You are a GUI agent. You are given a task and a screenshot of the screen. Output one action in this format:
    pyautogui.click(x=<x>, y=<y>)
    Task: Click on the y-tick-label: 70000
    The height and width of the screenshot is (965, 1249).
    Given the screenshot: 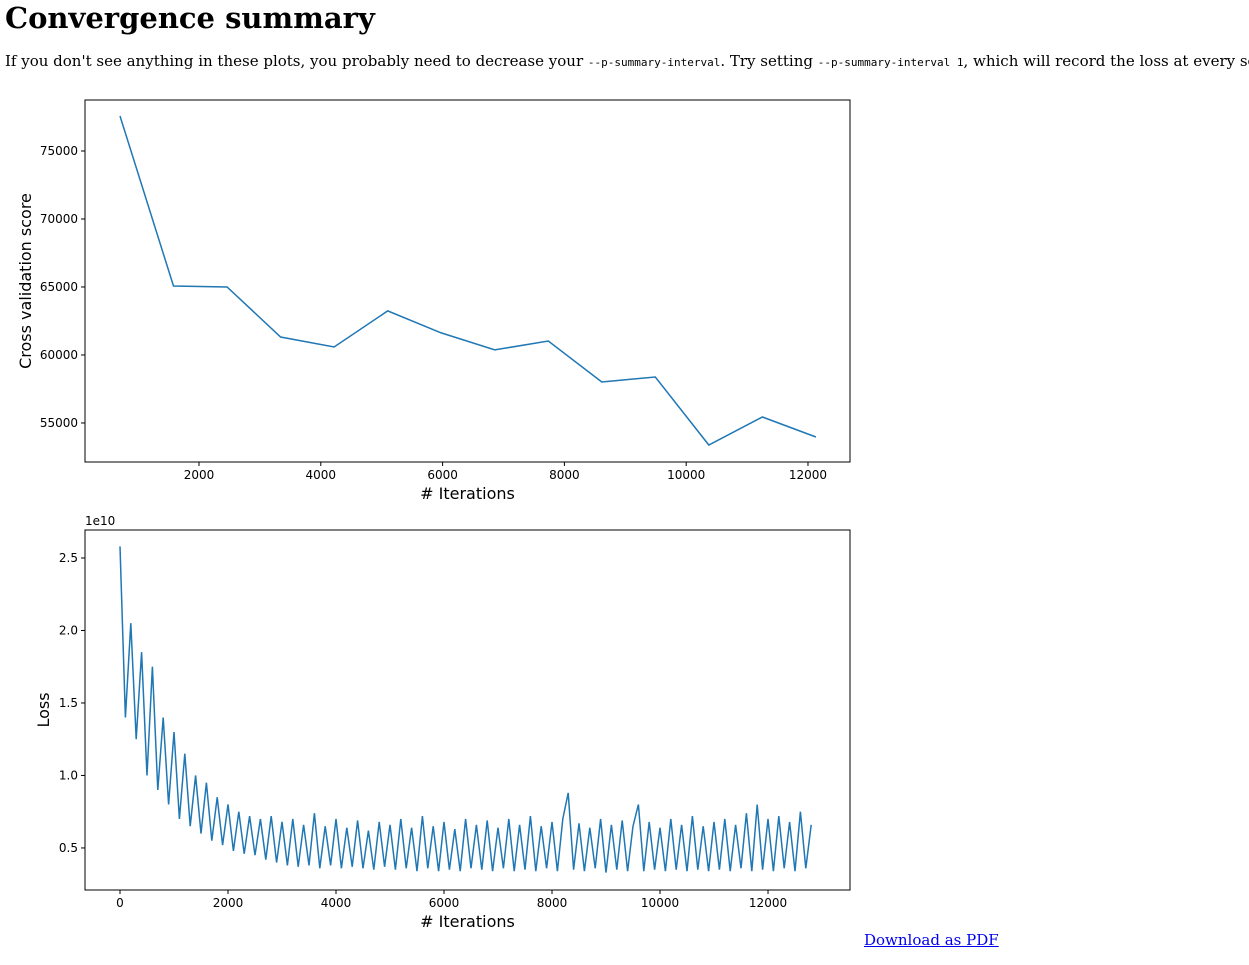 What is the action you would take?
    pyautogui.click(x=59, y=219)
    